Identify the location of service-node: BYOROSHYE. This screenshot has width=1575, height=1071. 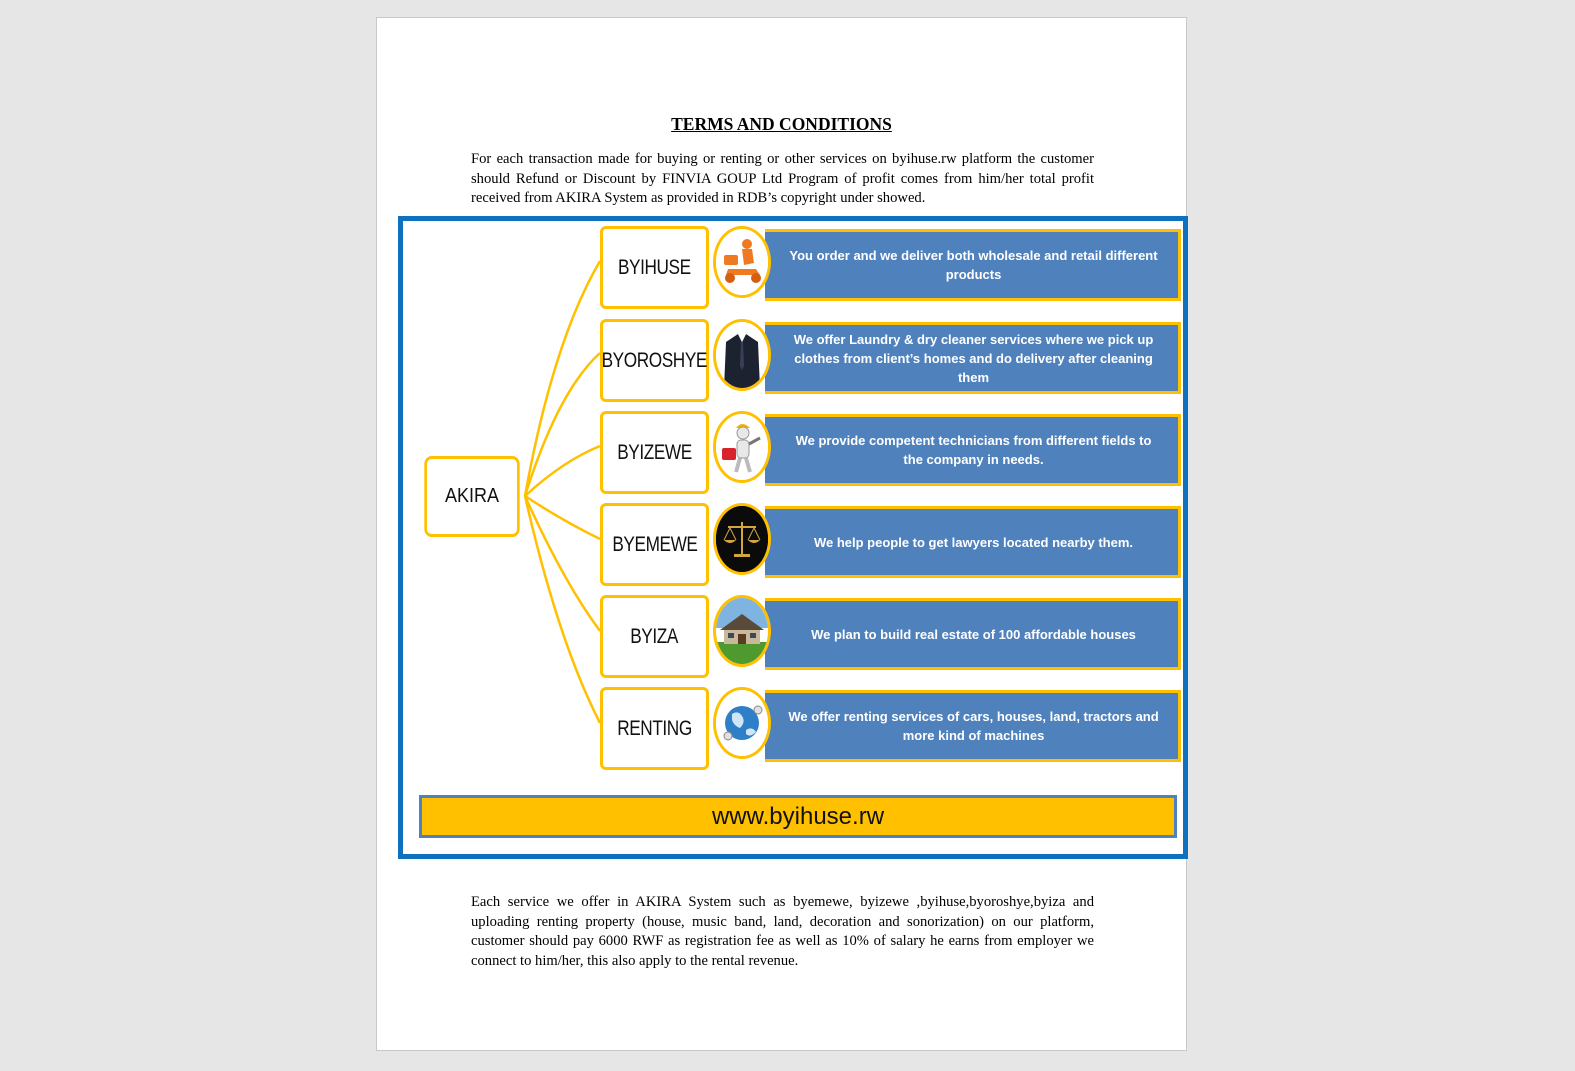
(654, 360).